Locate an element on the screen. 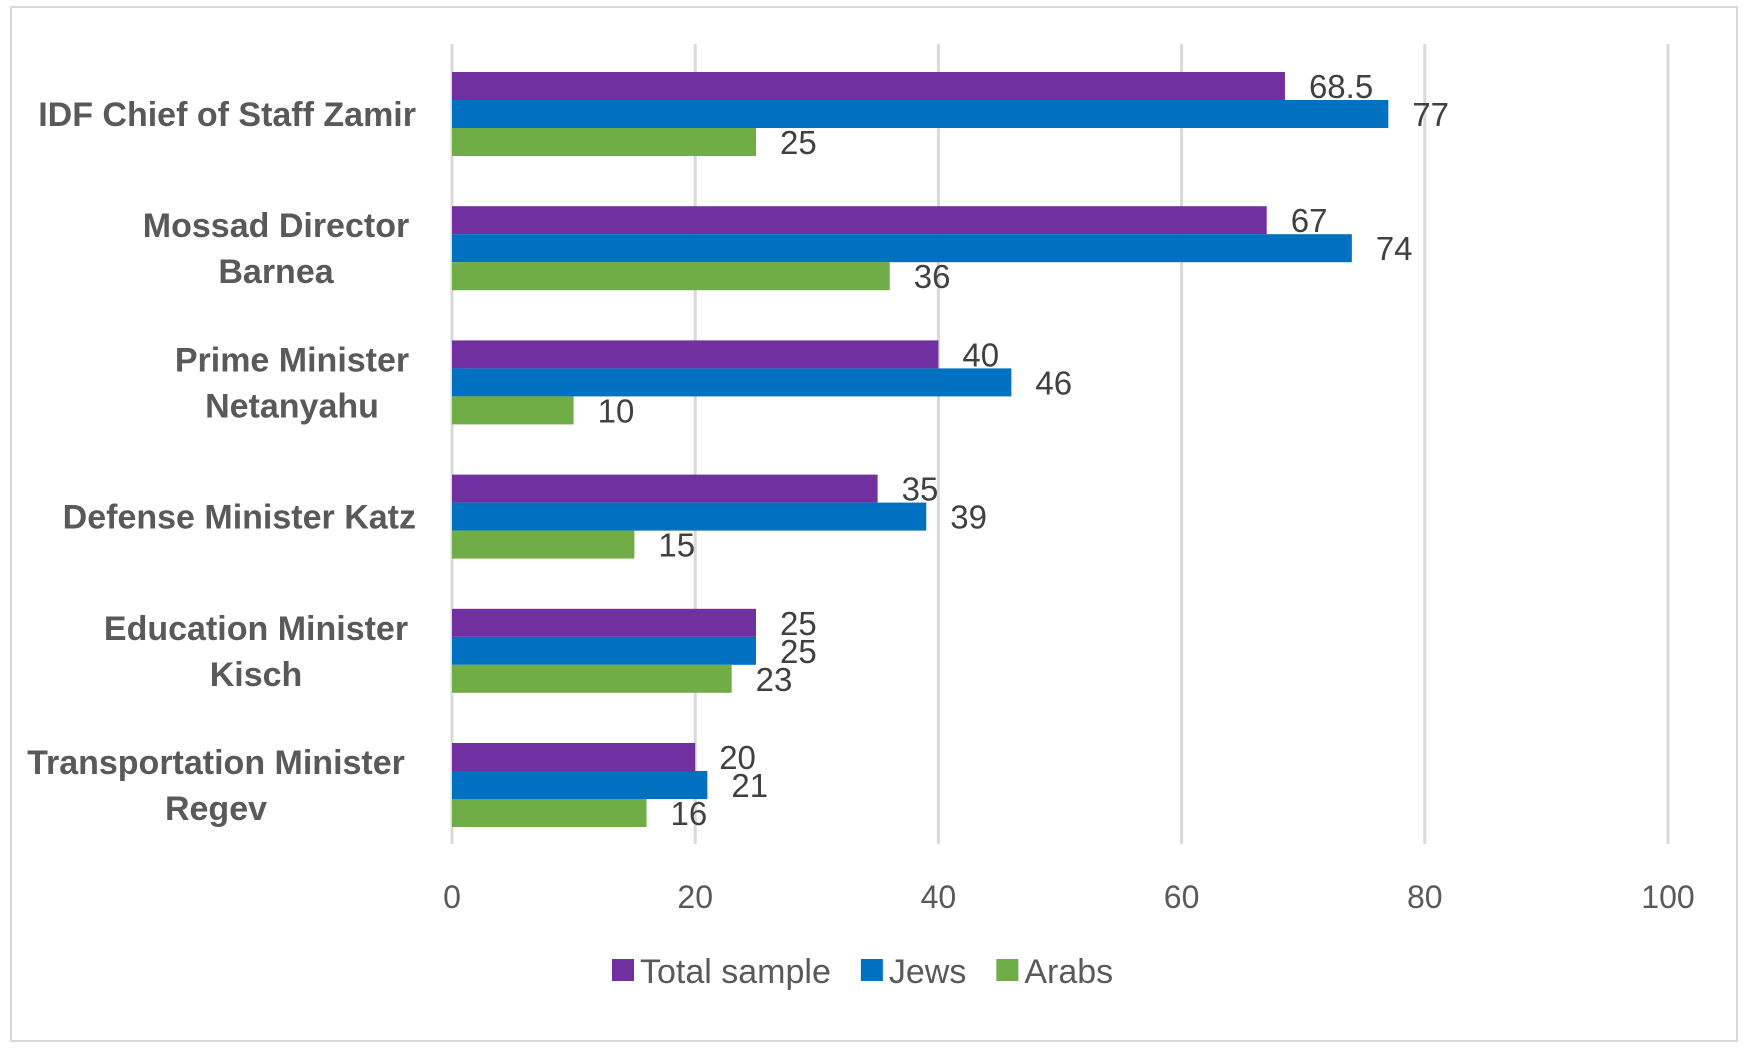 This screenshot has height=1051, width=1749. legend-label: Jews is located at coordinates (927, 972).